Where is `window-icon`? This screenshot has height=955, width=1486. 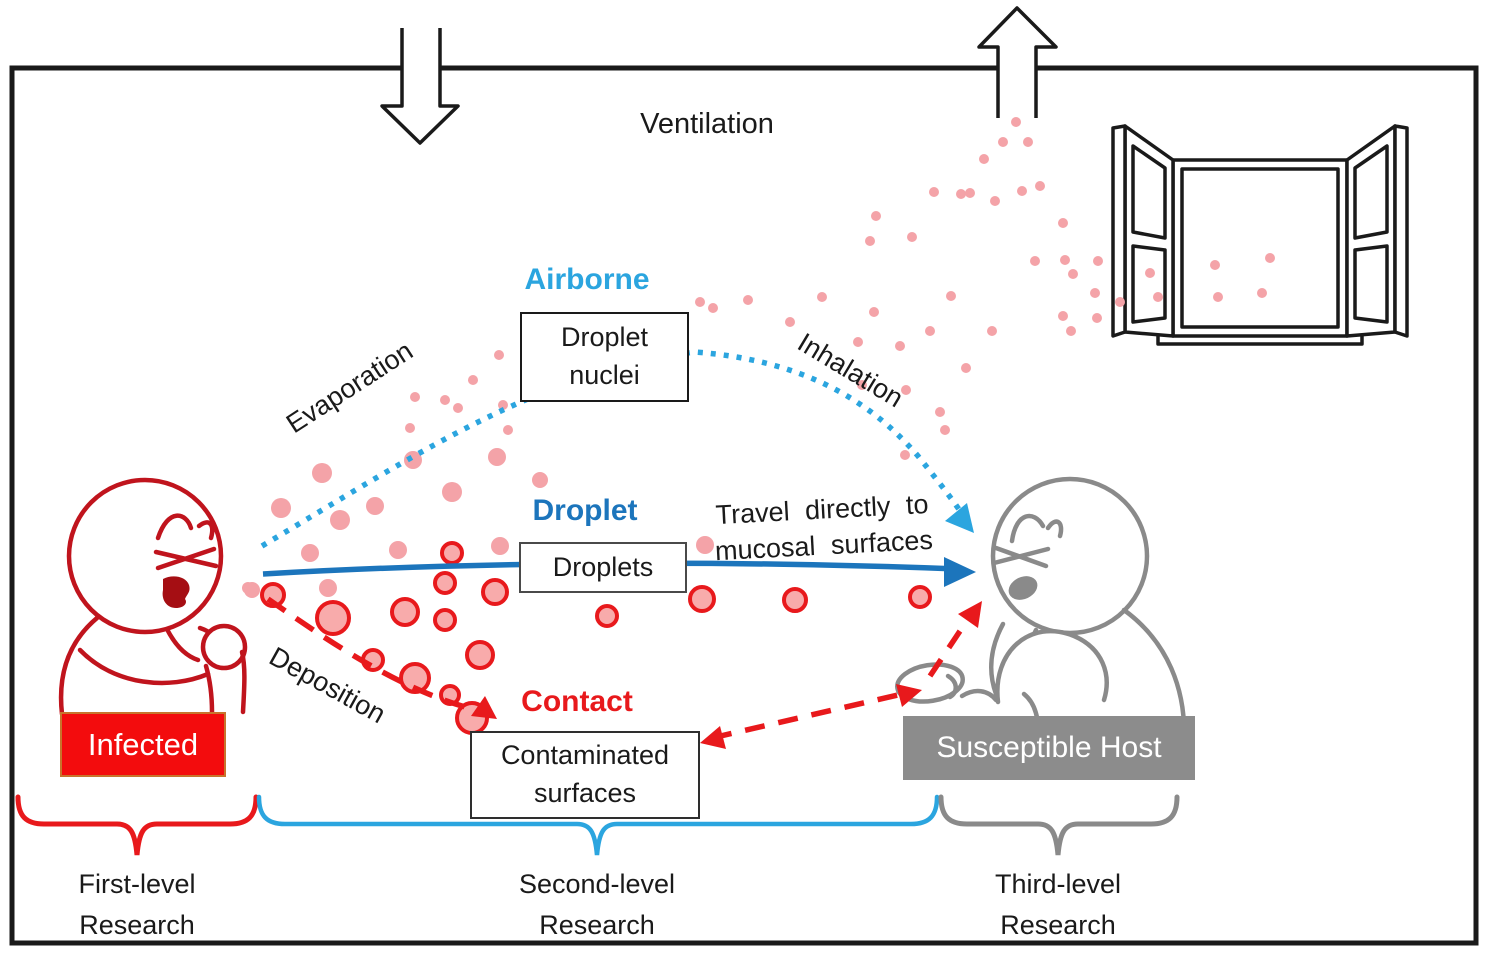
window-icon is located at coordinates (1260, 235).